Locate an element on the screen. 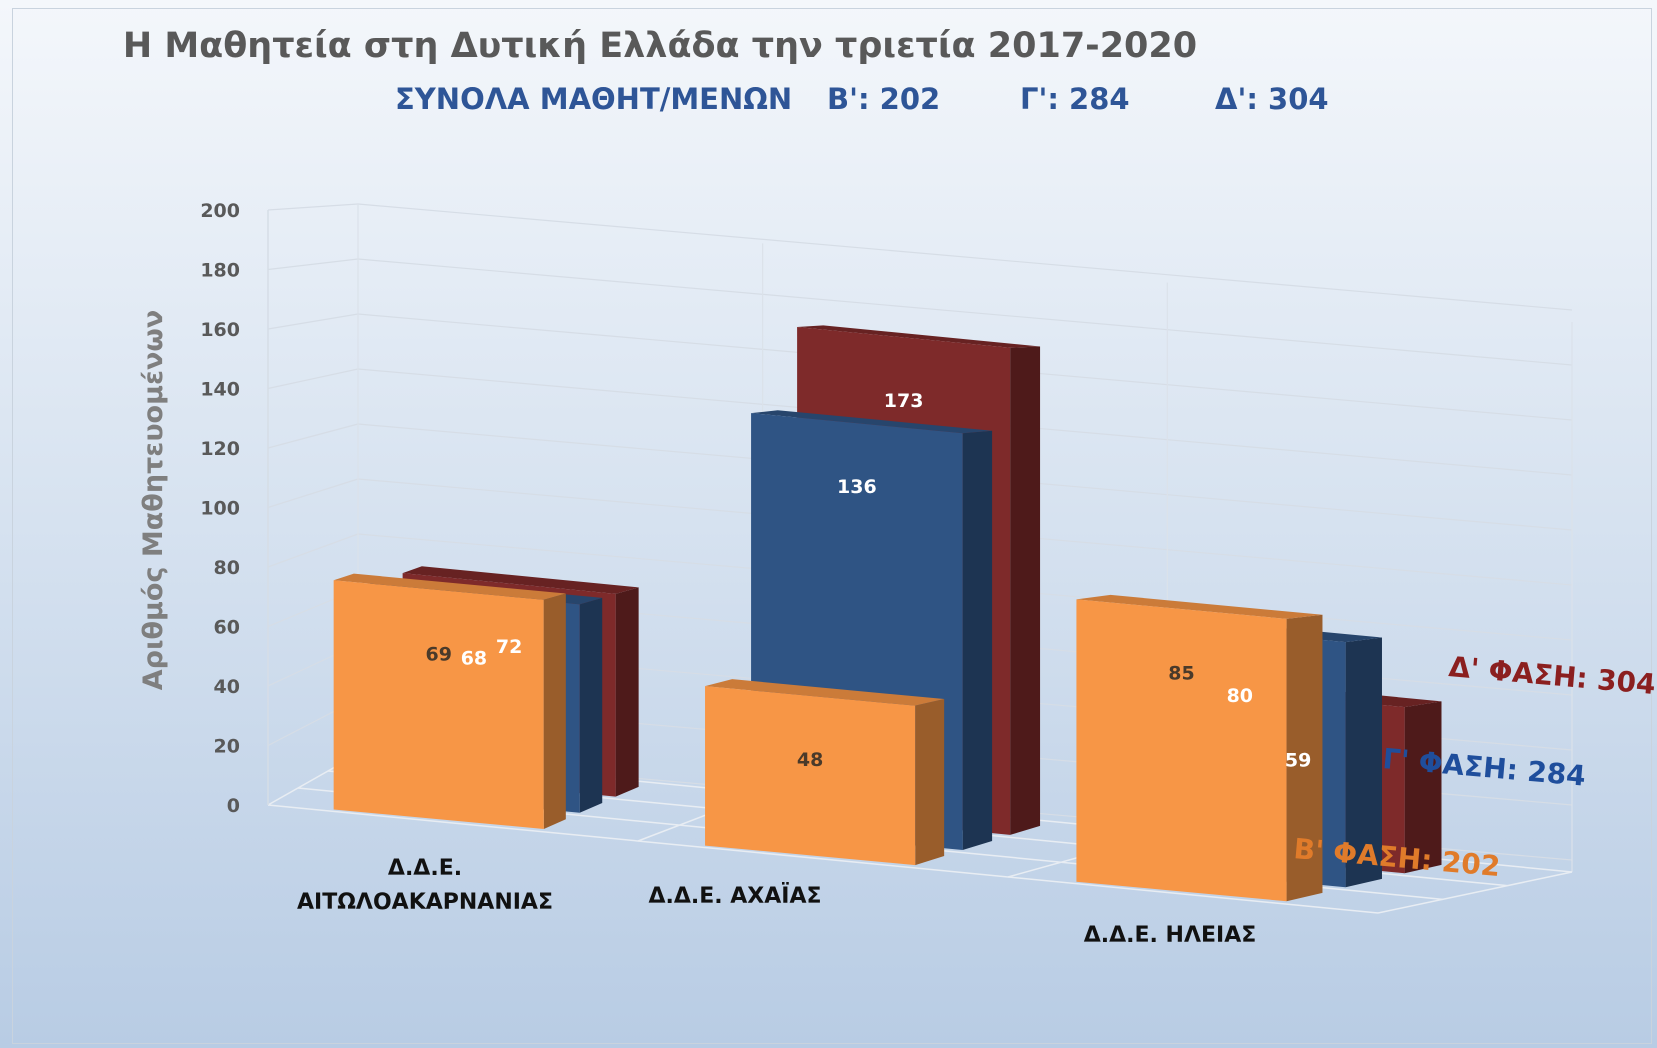 This screenshot has width=1657, height=1048. y-tick-label: 120 is located at coordinates (220, 449).